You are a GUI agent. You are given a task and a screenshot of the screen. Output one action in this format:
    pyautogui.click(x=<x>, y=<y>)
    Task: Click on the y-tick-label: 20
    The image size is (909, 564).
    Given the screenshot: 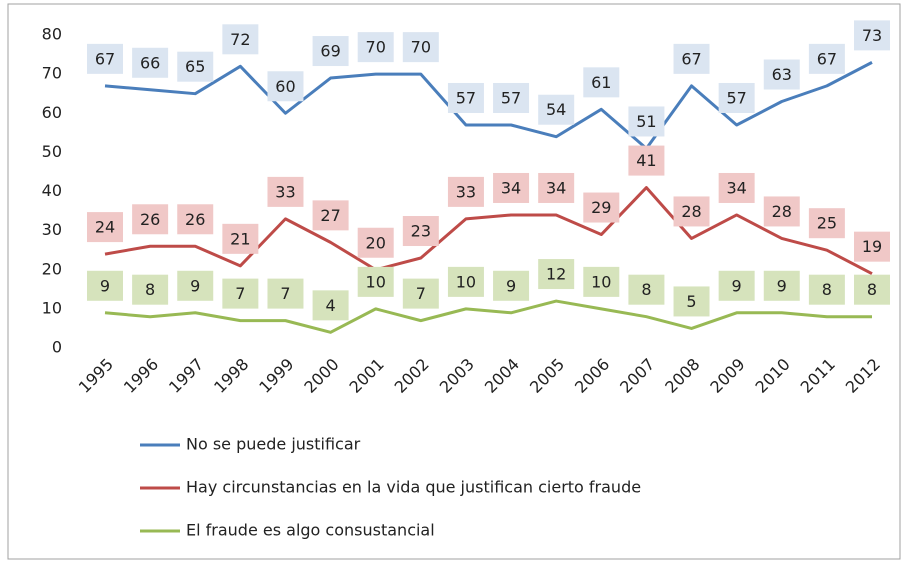 What is the action you would take?
    pyautogui.click(x=52, y=268)
    